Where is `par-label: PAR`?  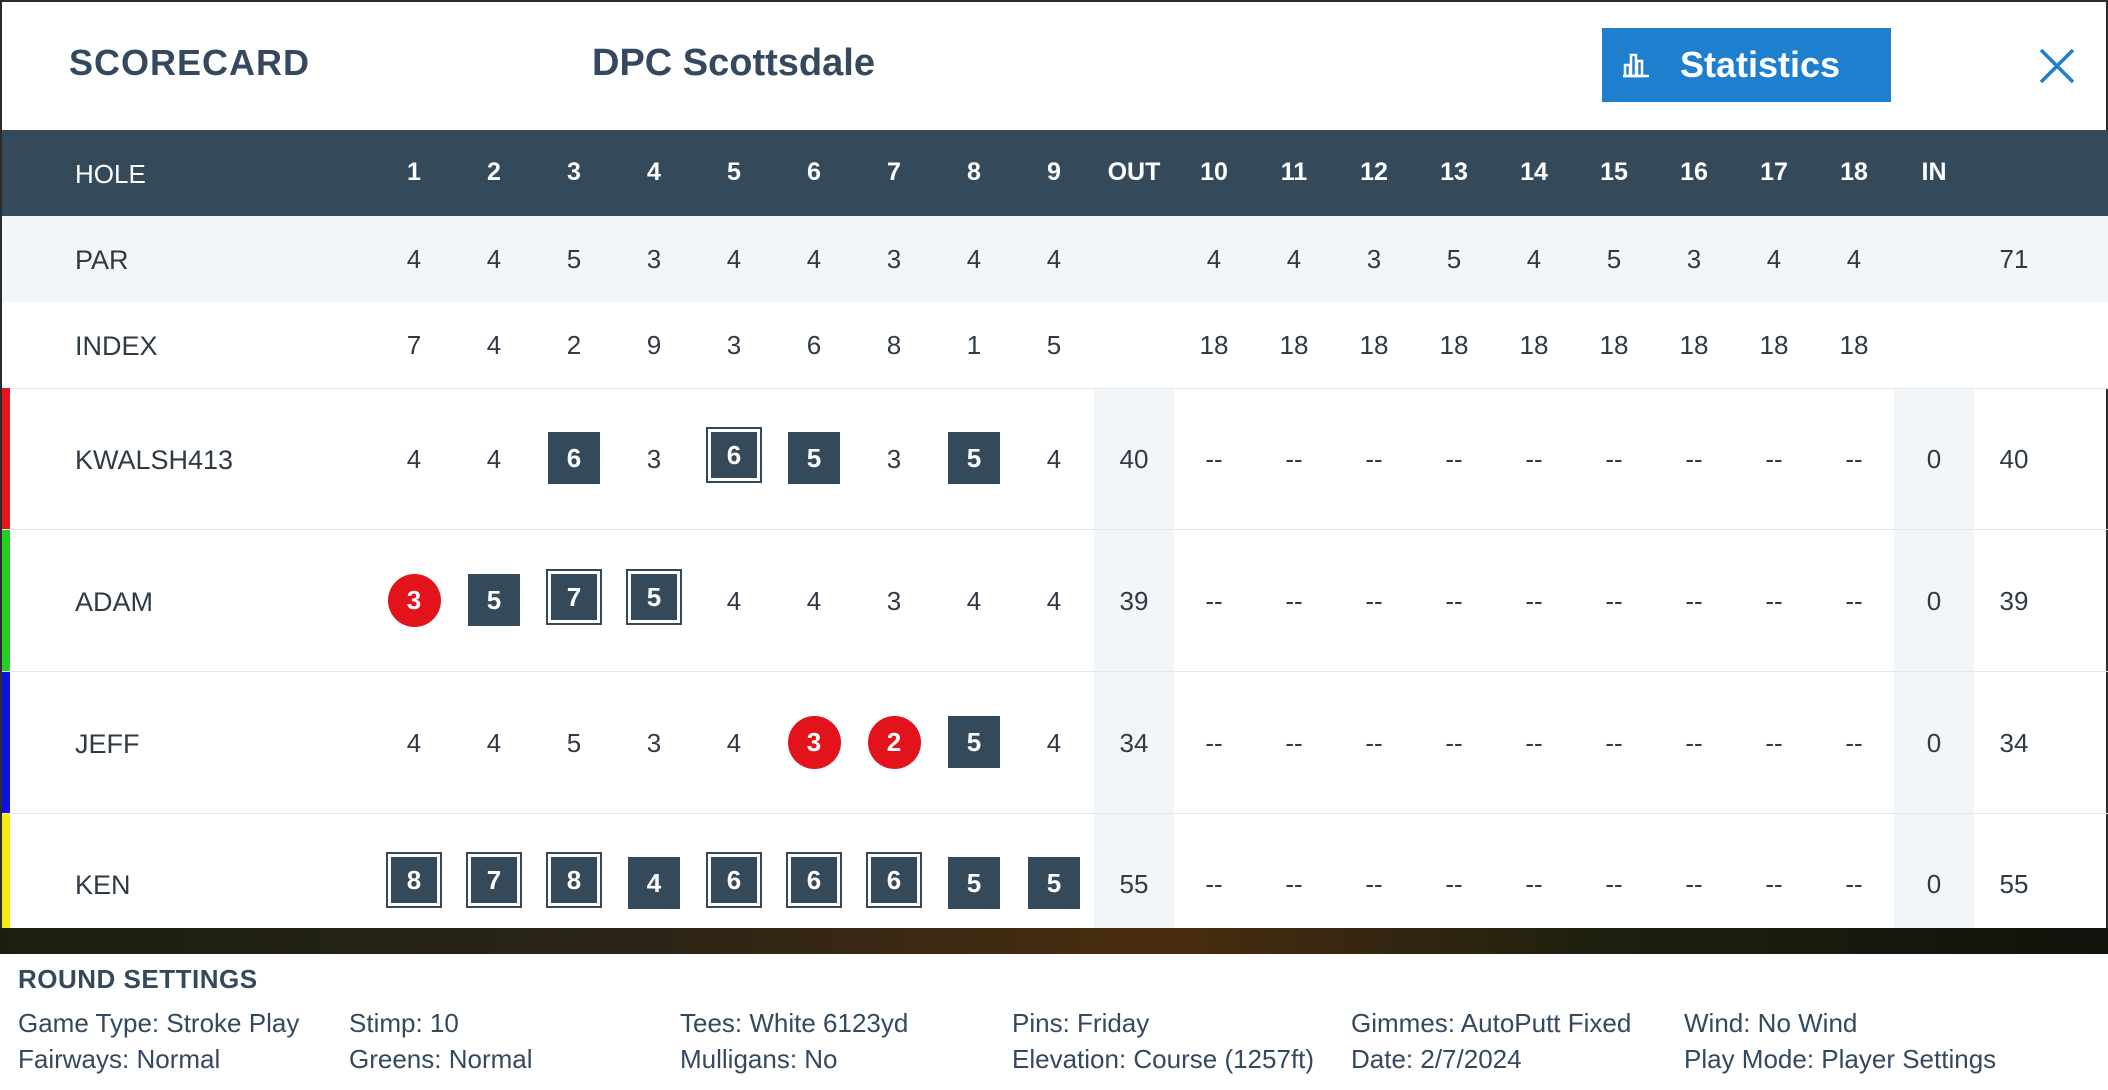 par-label: PAR is located at coordinates (102, 260).